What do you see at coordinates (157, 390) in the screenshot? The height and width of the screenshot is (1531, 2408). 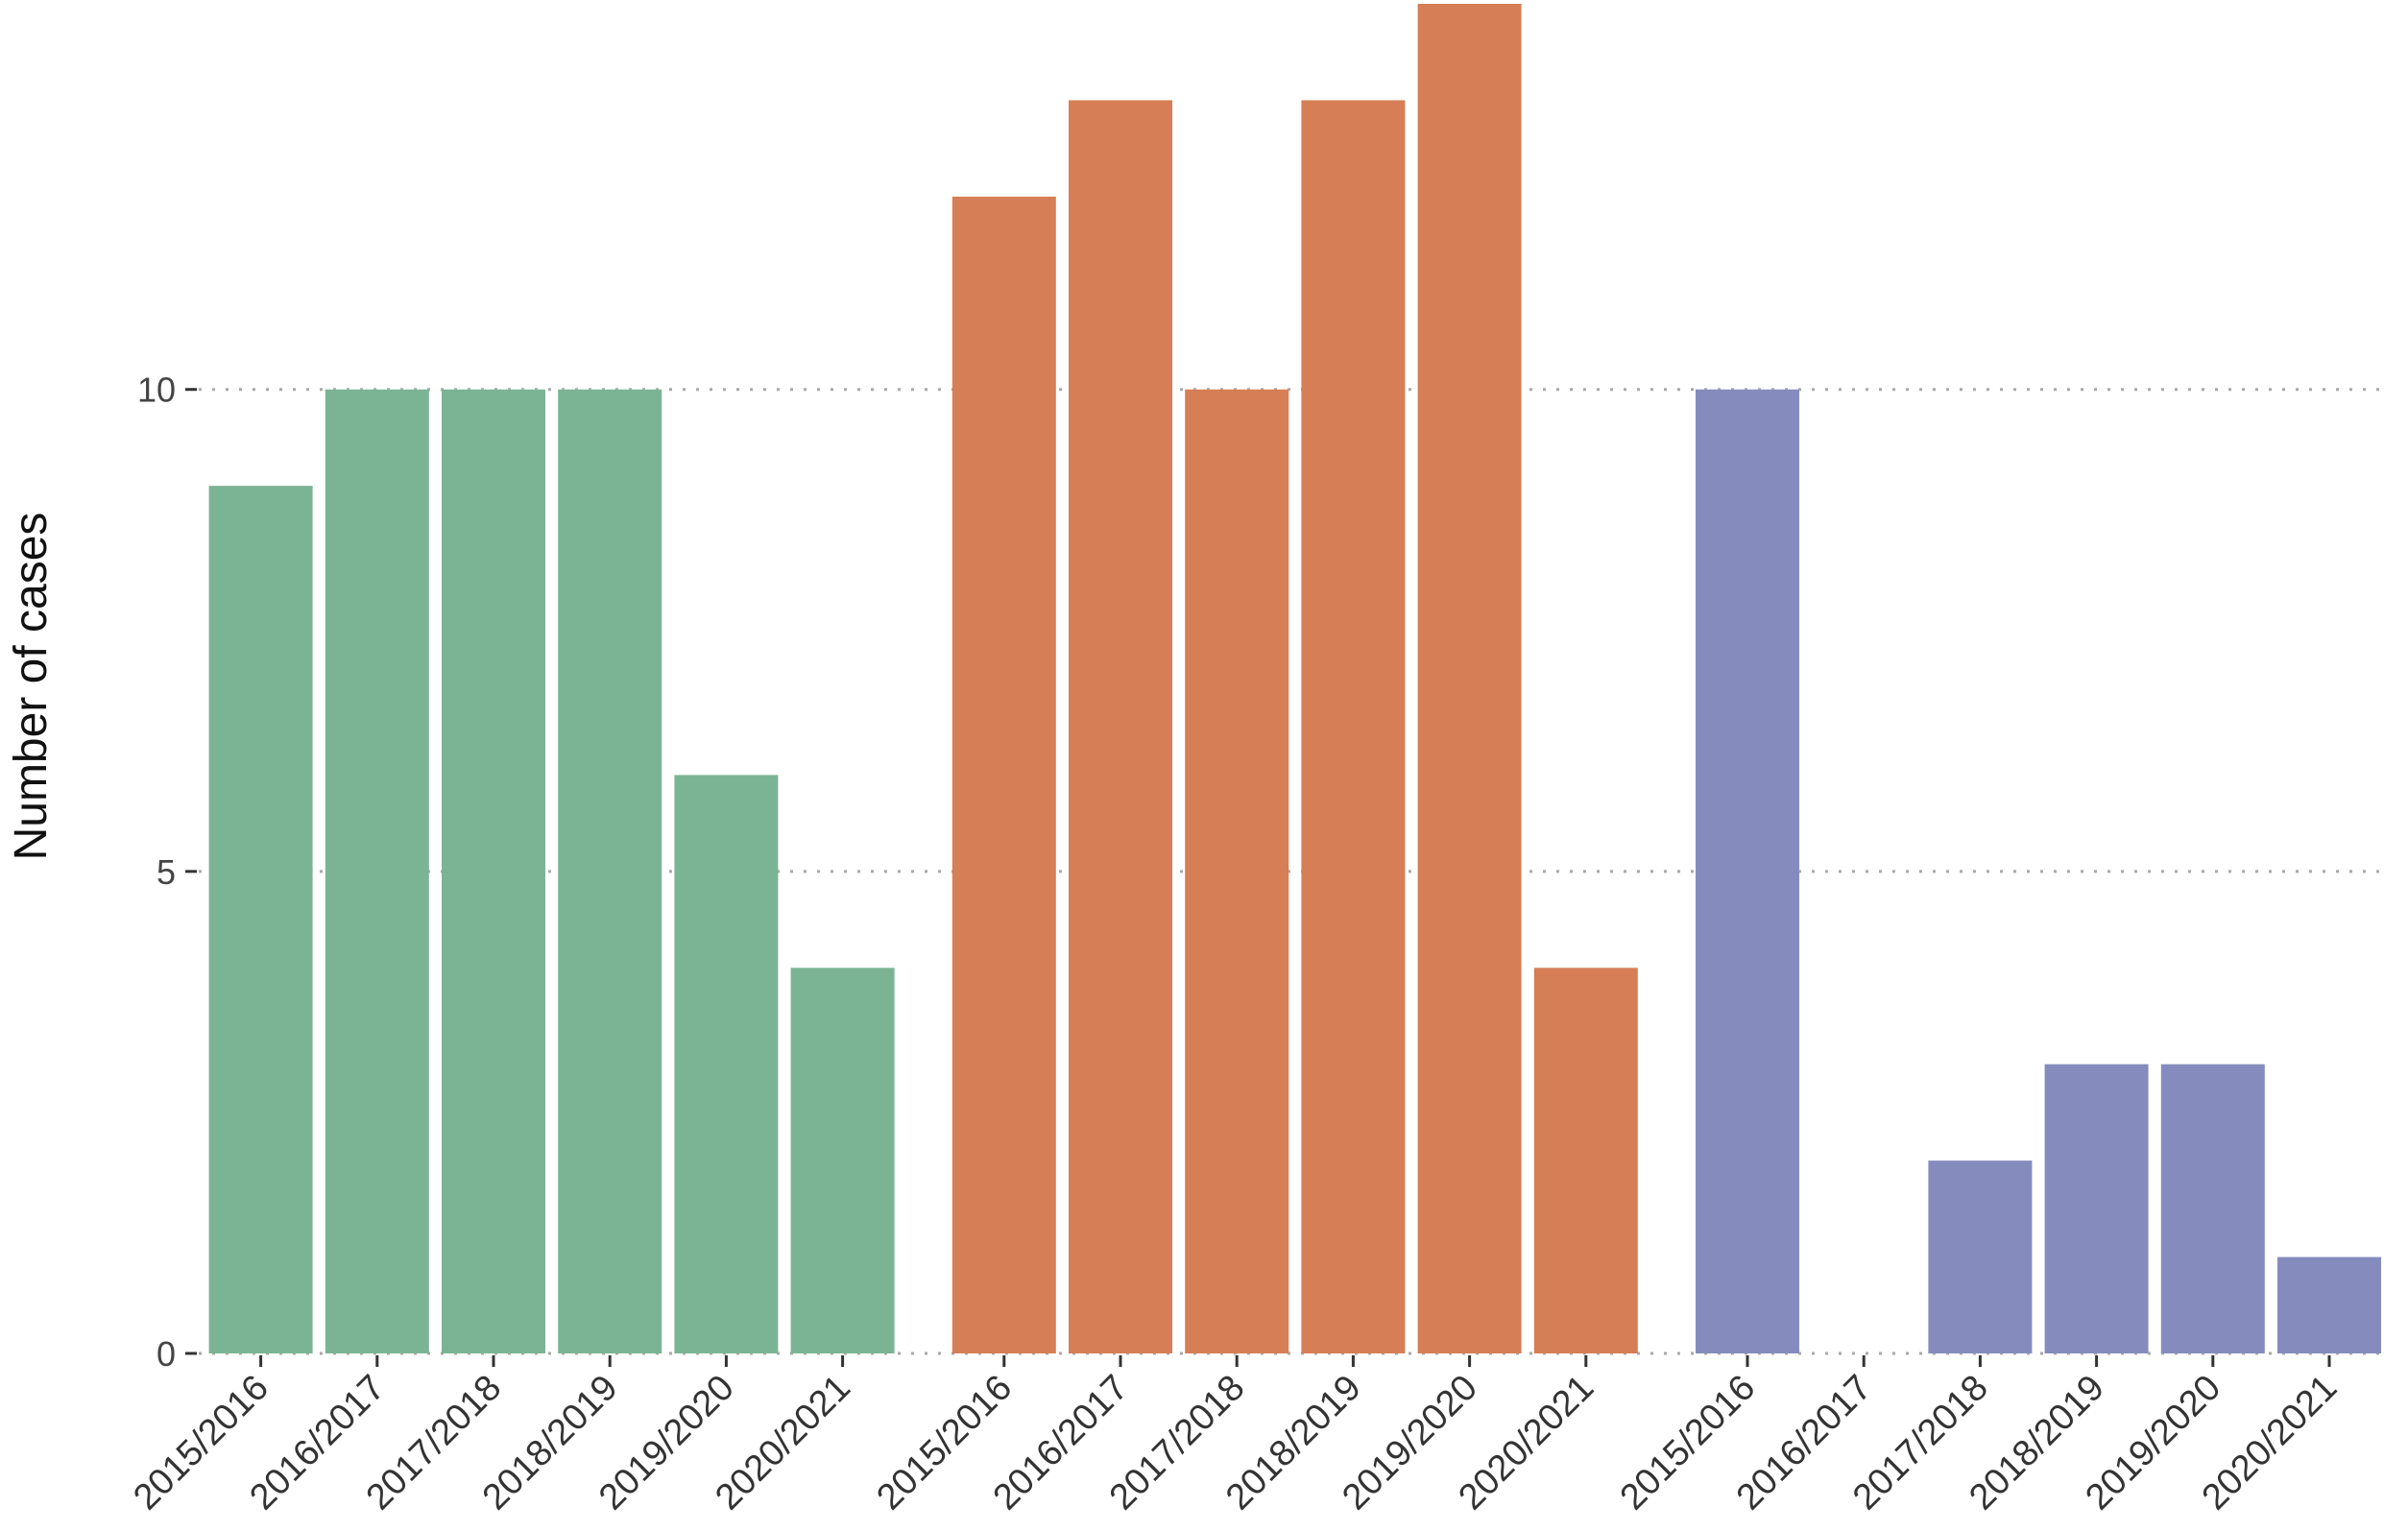 I see `y-tick-label: 10` at bounding box center [157, 390].